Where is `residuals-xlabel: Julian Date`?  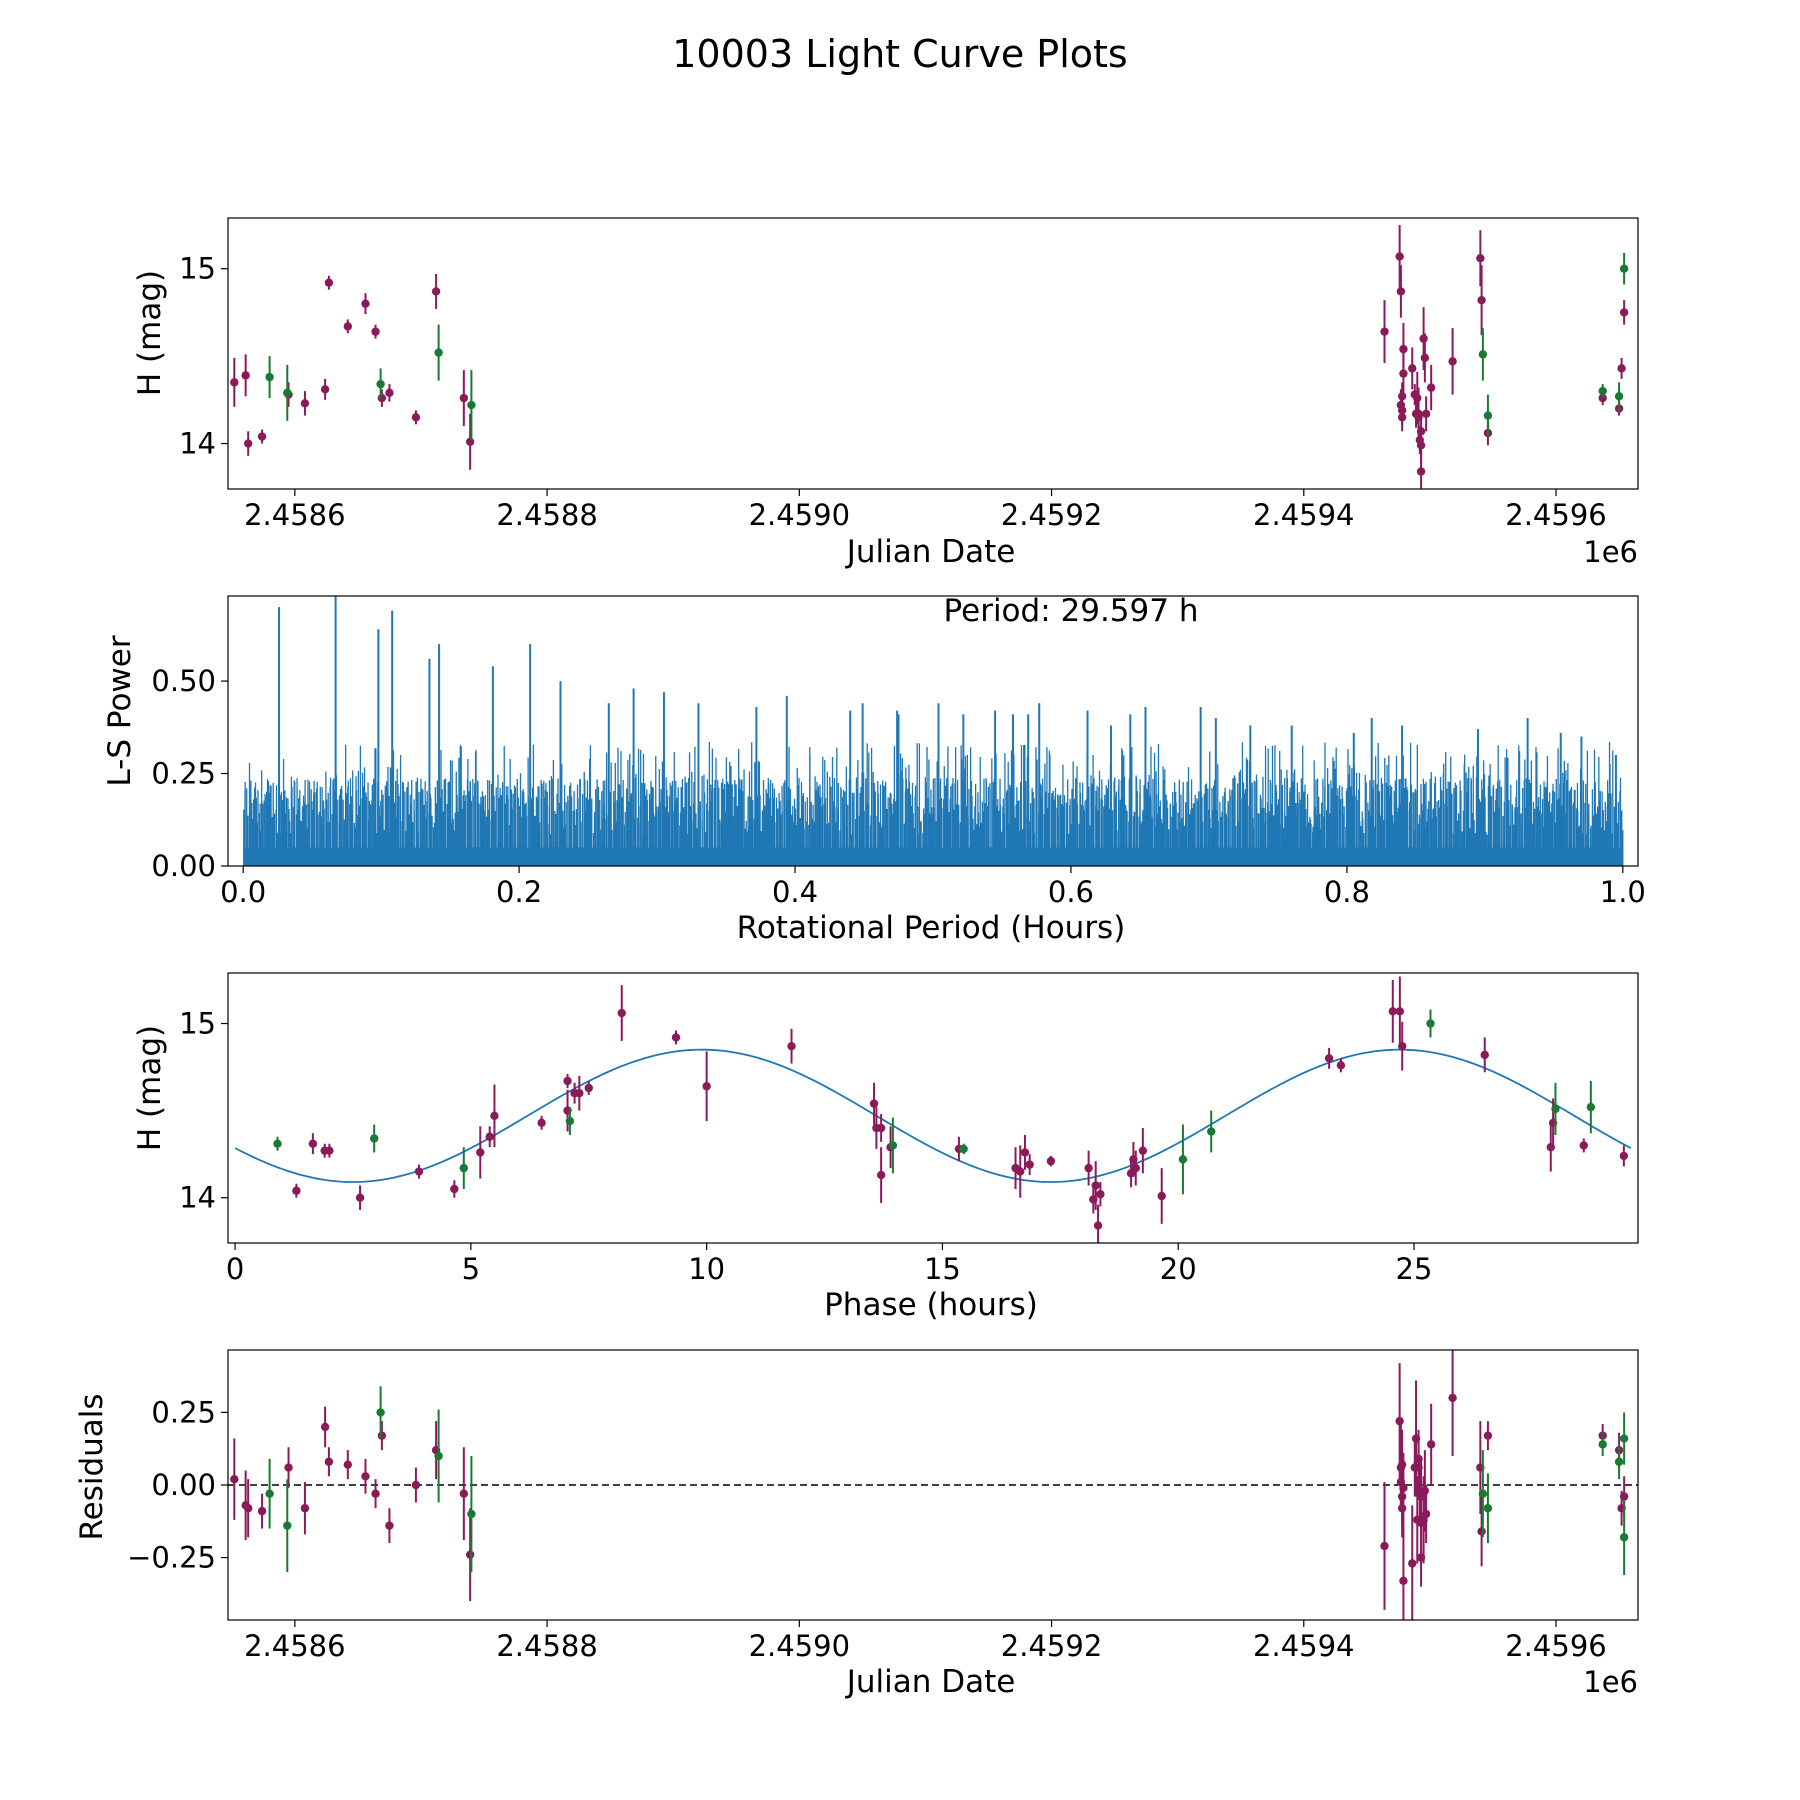 residuals-xlabel: Julian Date is located at coordinates (930, 1682).